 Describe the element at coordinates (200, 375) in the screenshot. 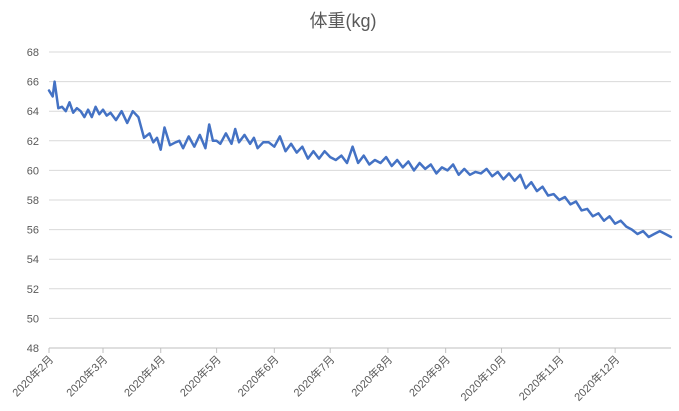

I see `x-tick-label: 2020年5月` at that location.